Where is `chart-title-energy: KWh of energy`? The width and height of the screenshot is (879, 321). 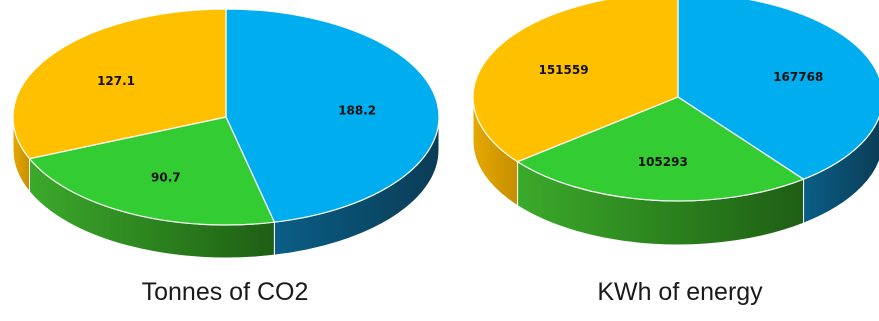 chart-title-energy: KWh of energy is located at coordinates (680, 292).